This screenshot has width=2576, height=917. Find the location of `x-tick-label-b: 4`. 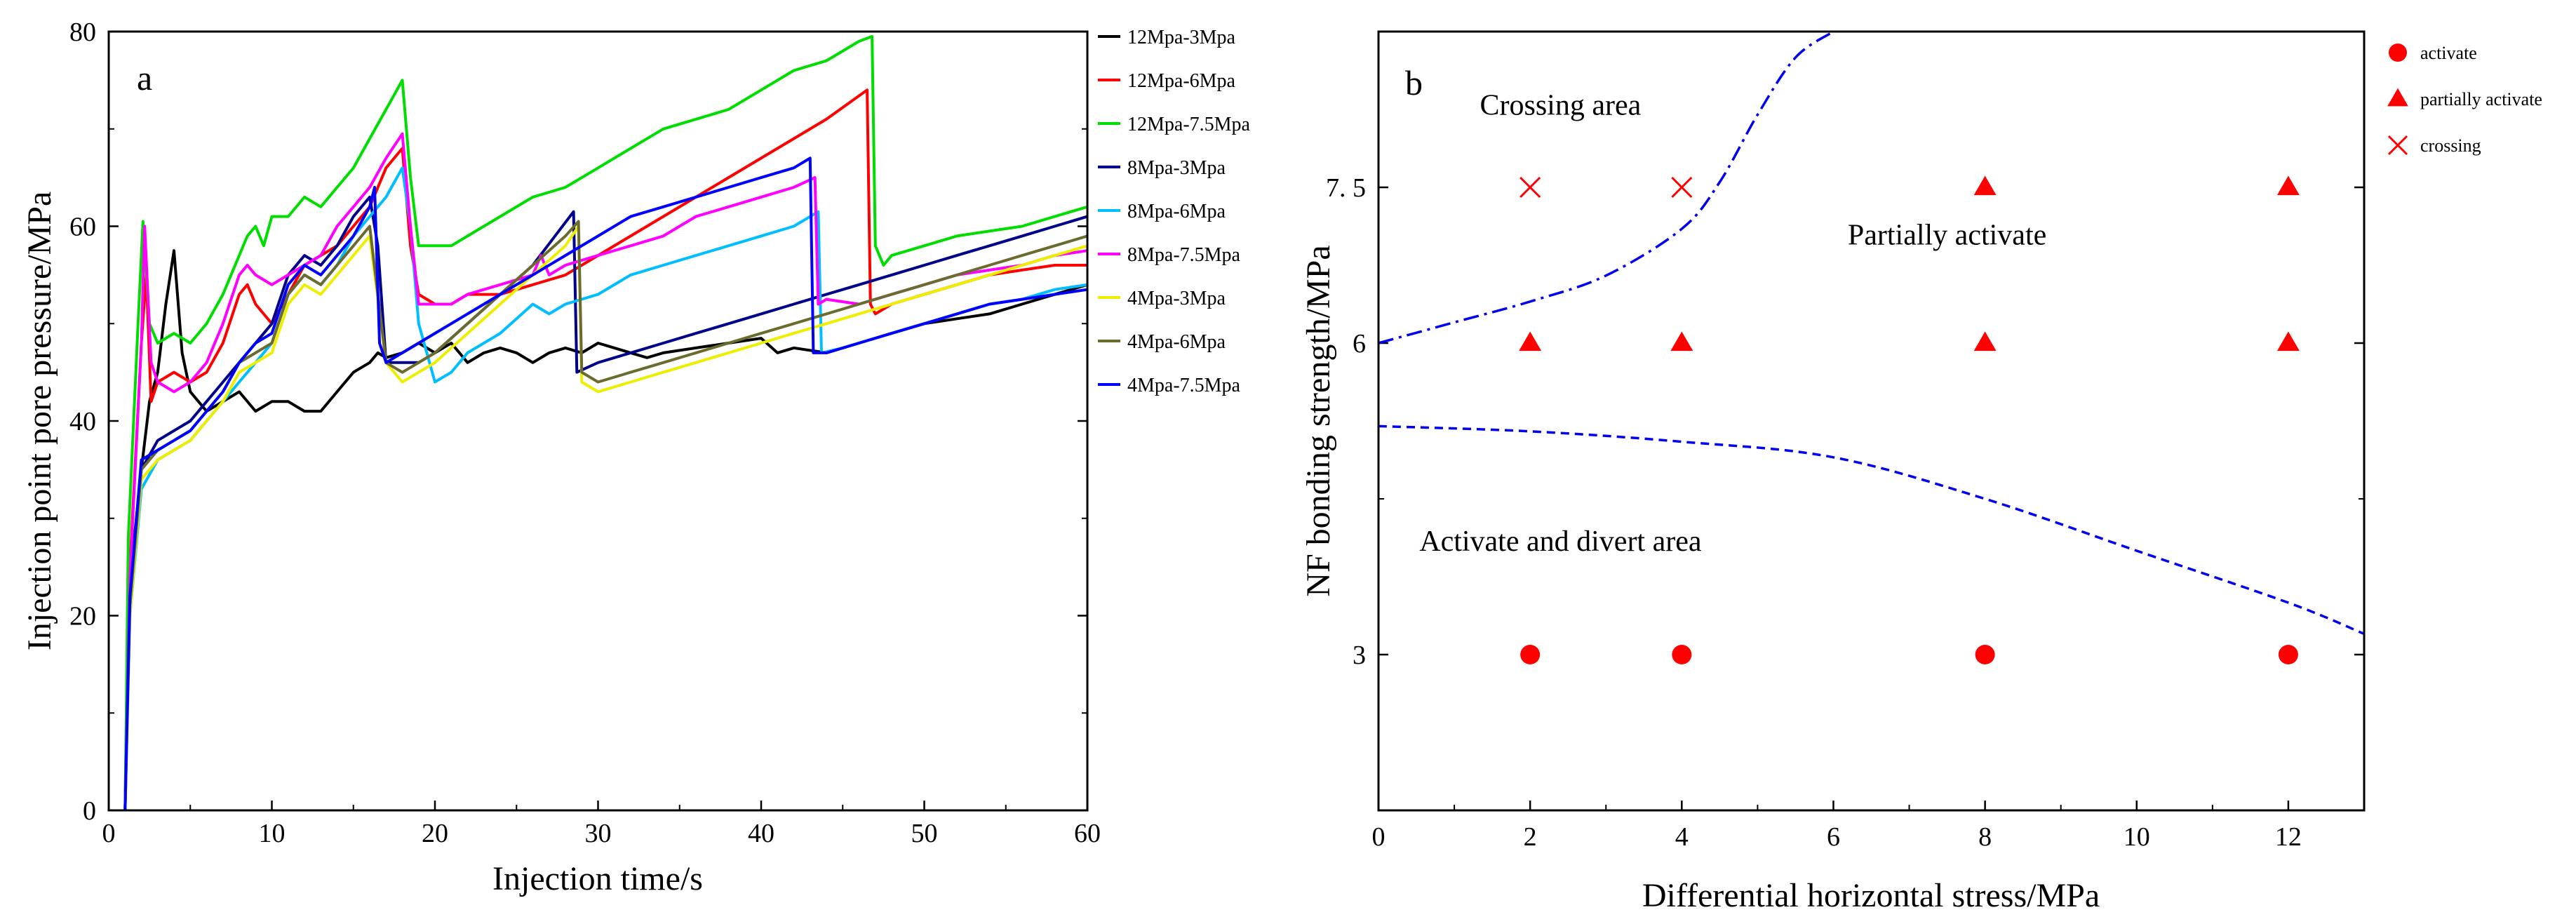

x-tick-label-b: 4 is located at coordinates (1682, 837).